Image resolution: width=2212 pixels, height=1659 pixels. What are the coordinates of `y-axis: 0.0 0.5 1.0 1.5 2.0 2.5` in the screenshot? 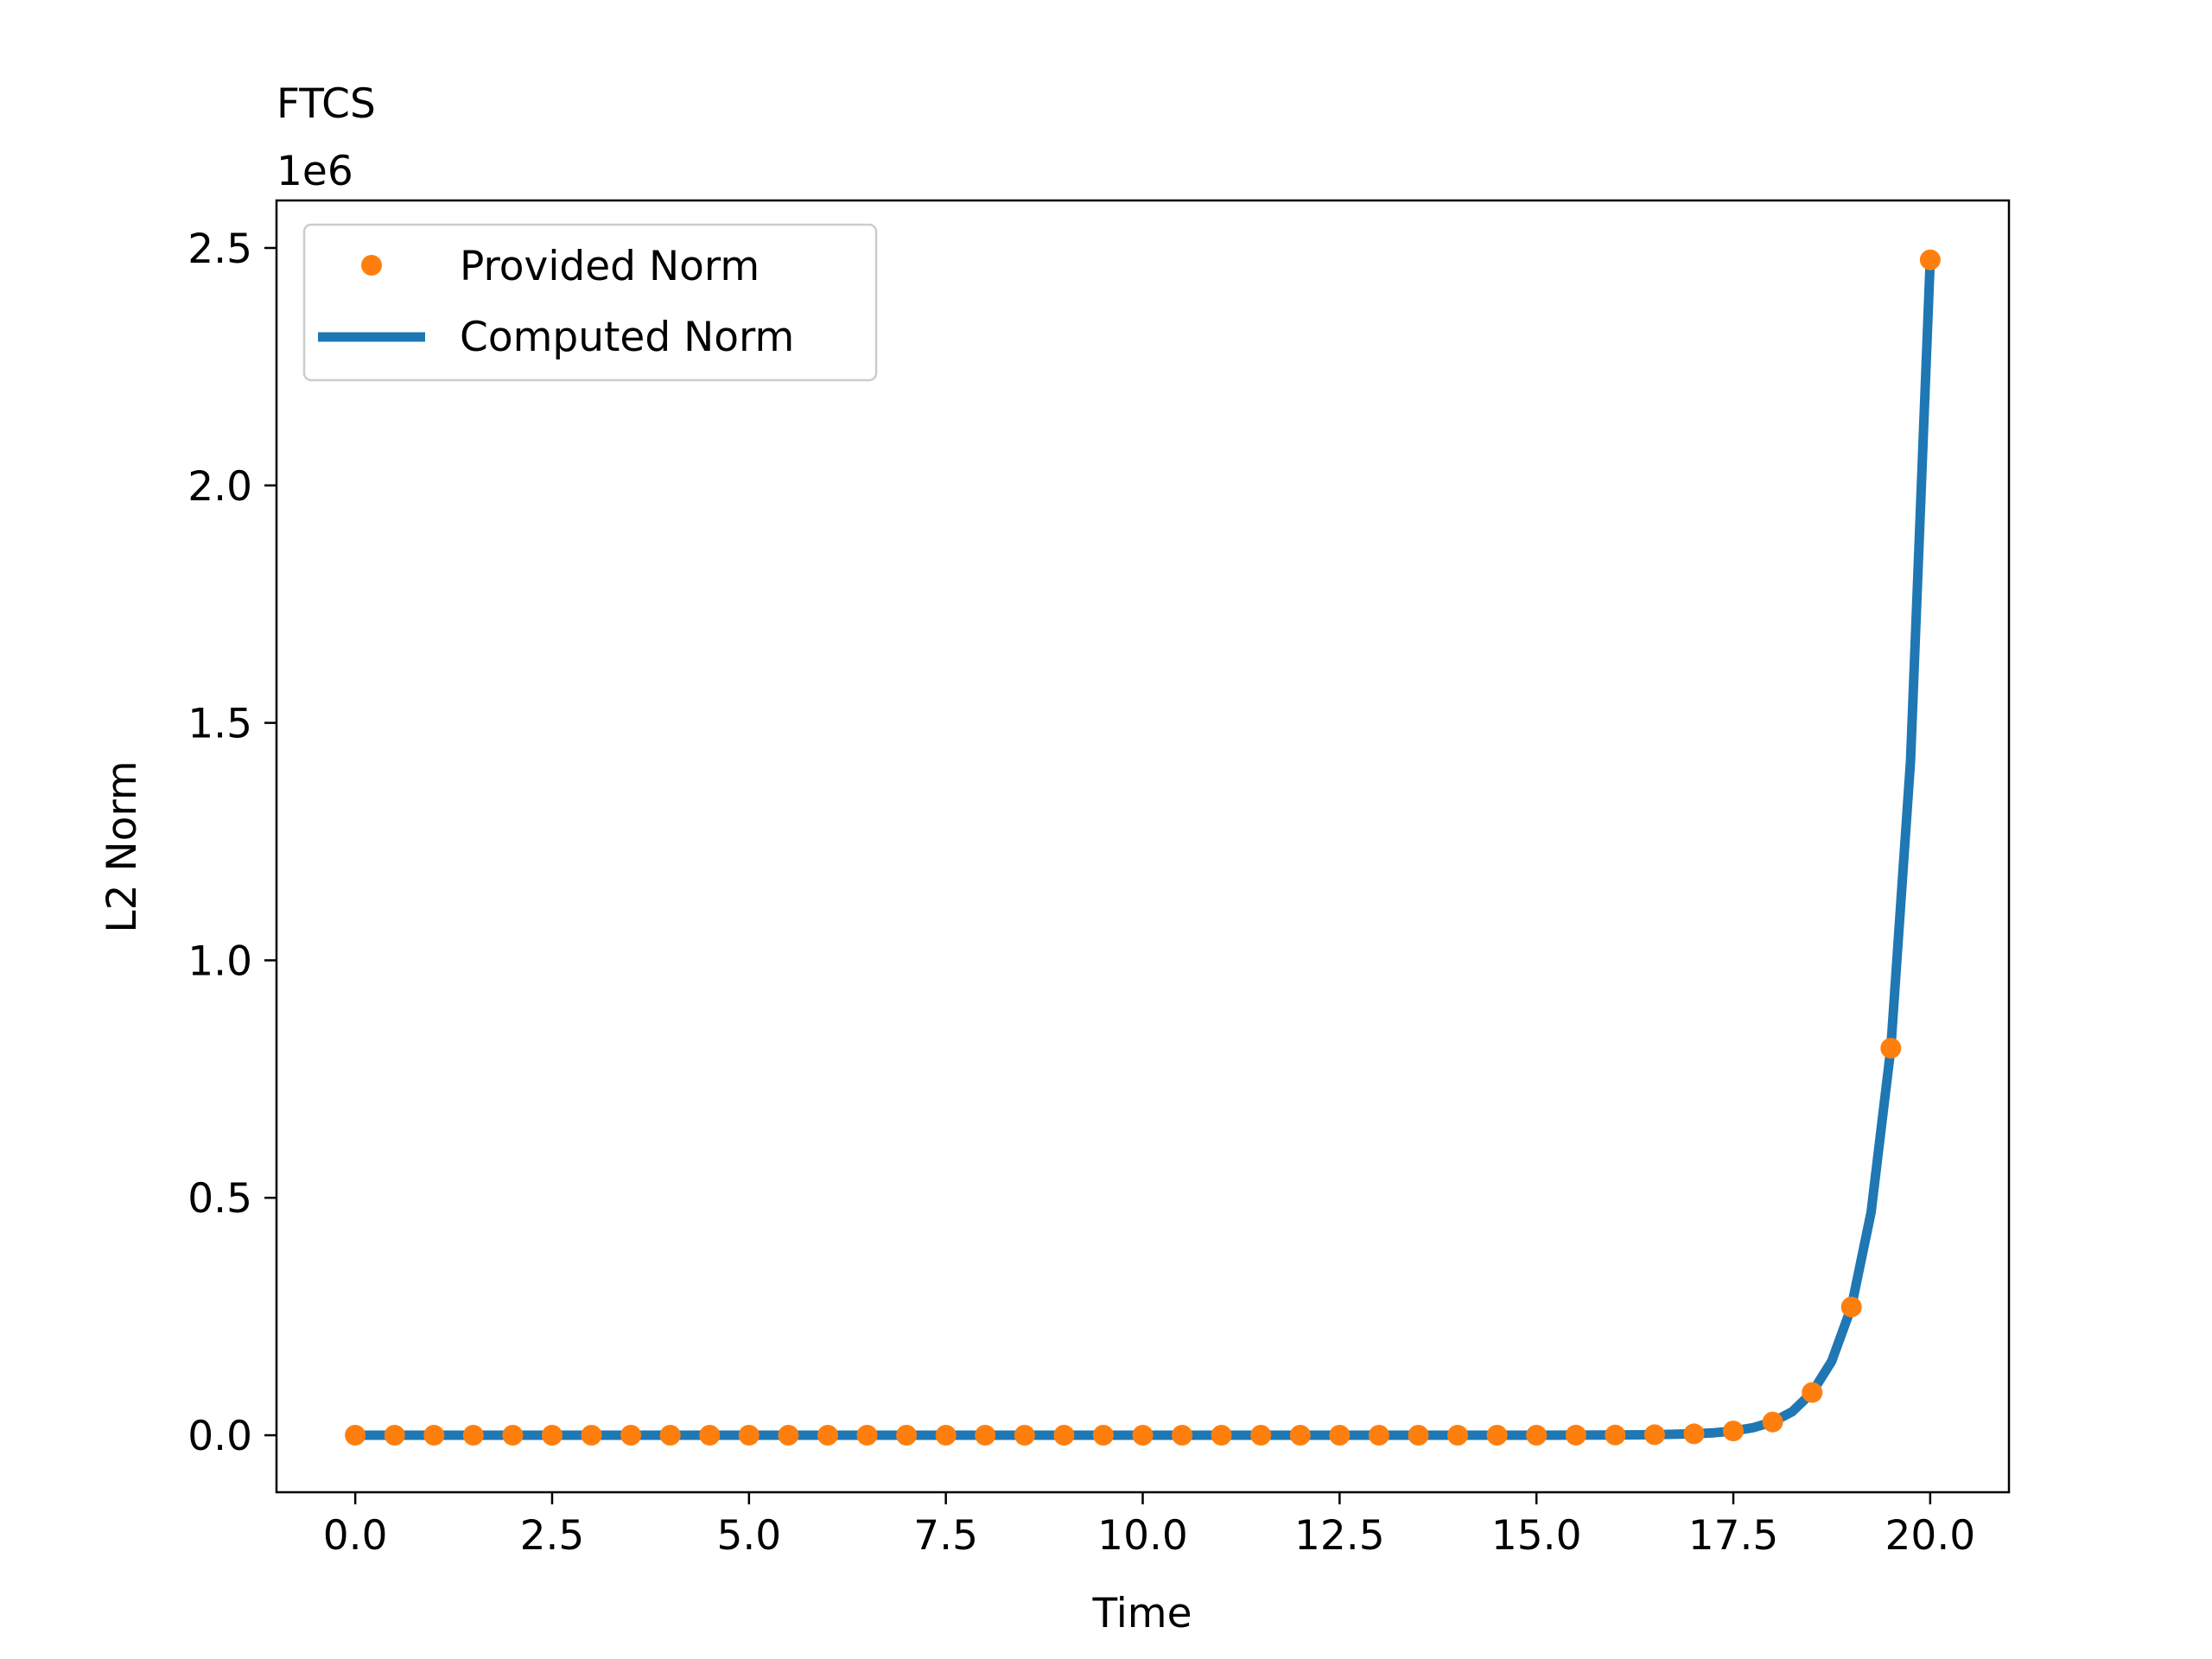 It's located at (232, 843).